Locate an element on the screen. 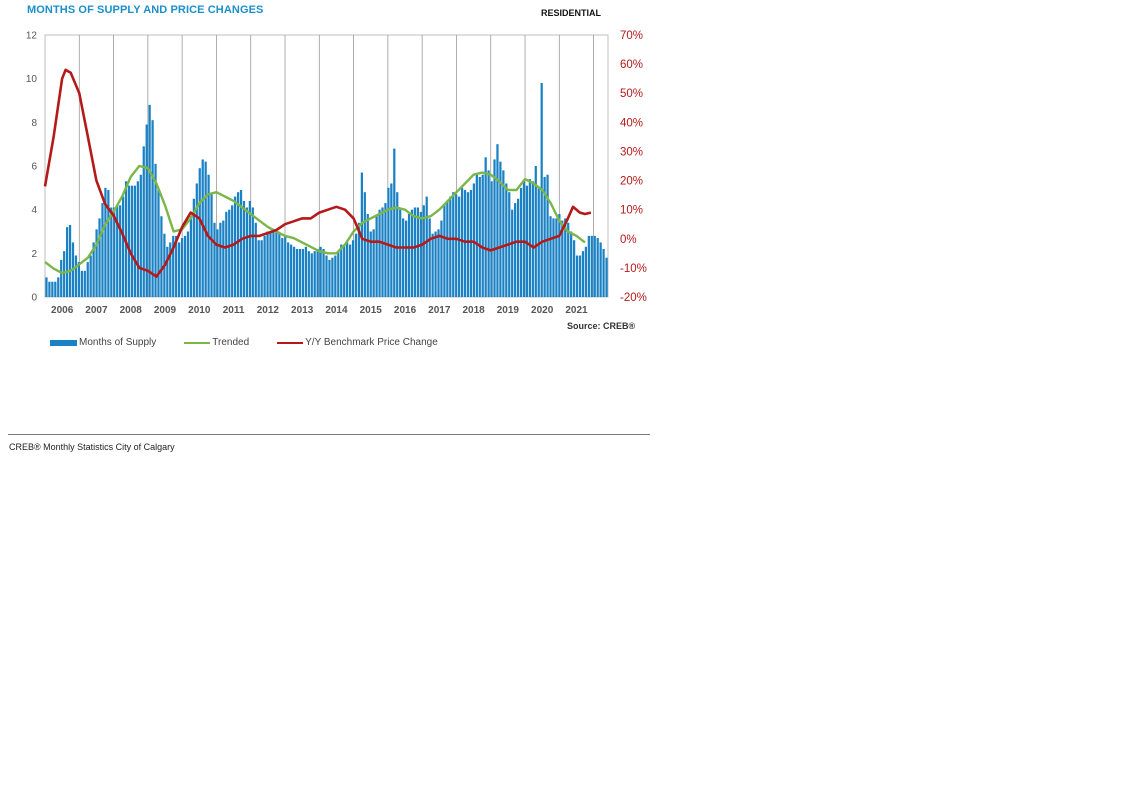 The height and width of the screenshot is (787, 1126). legend-item-months-of-supply: Months of Supply is located at coordinates (103, 342).